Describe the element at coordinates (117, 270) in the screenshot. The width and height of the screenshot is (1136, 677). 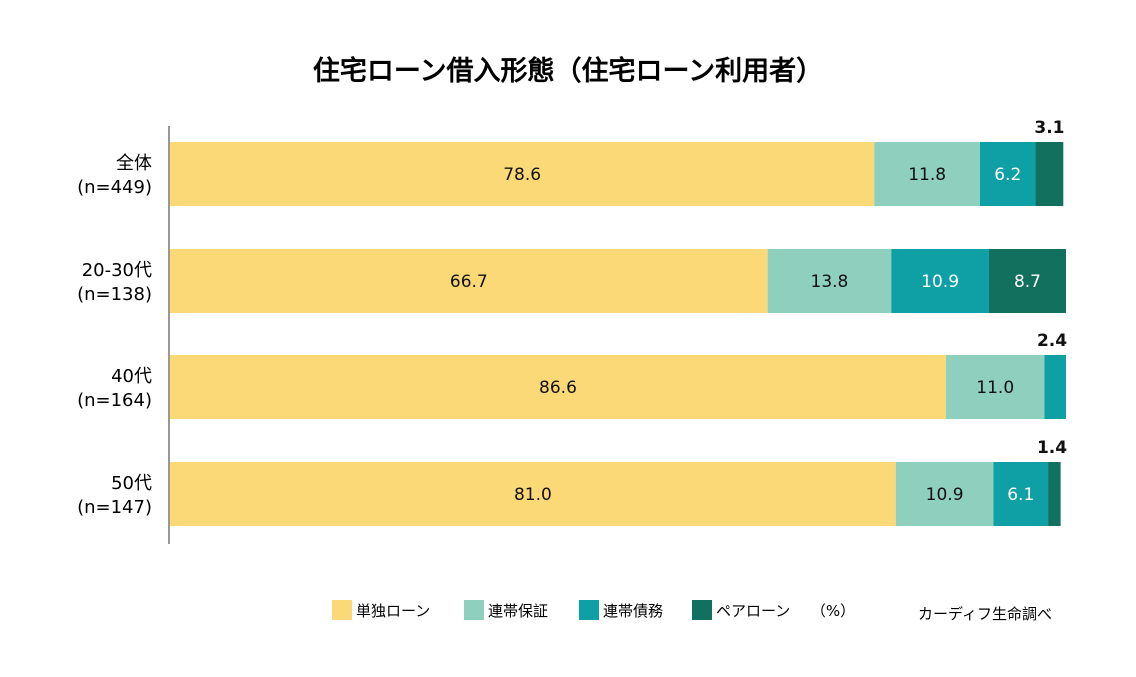
I see `category-label: 20-30代` at that location.